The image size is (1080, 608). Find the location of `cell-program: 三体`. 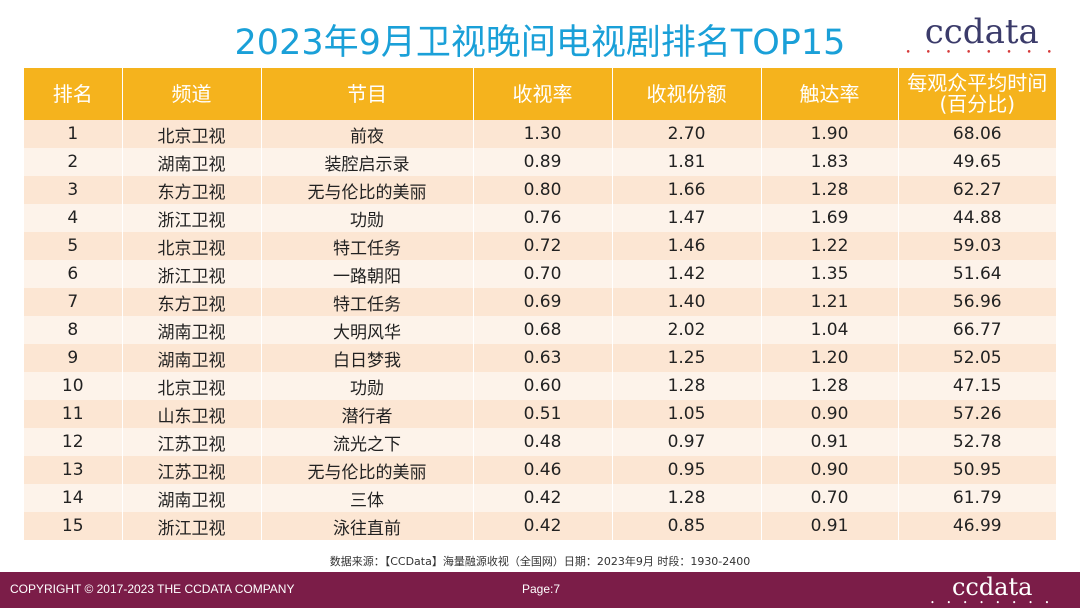

cell-program: 三体 is located at coordinates (366, 498).